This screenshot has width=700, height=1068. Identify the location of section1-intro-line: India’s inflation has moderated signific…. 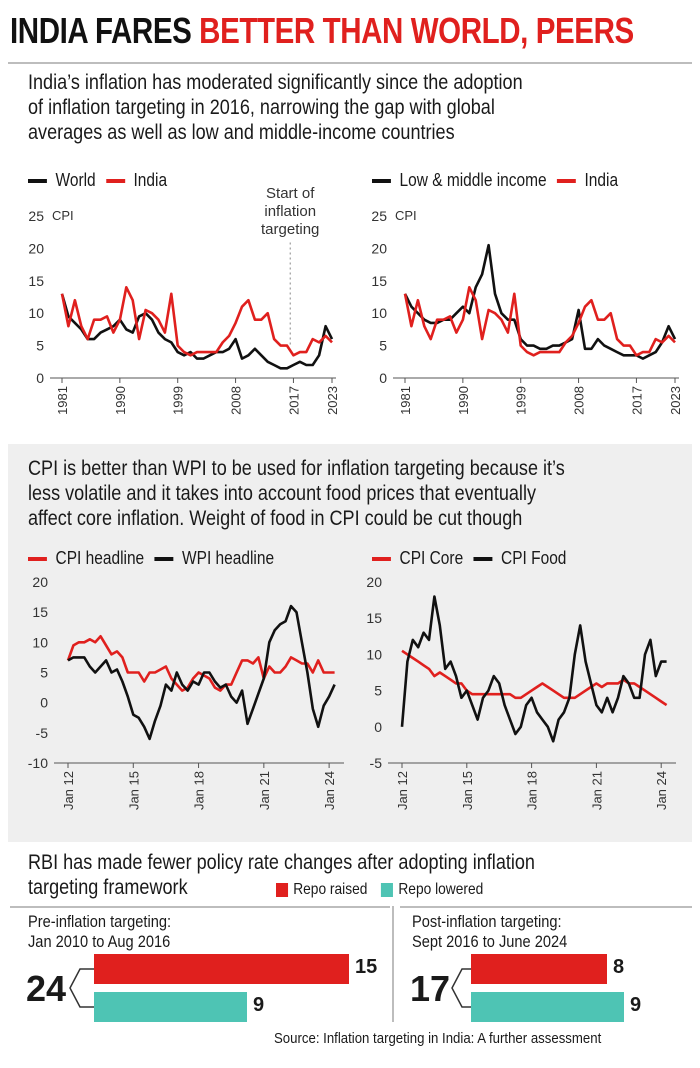
(275, 82).